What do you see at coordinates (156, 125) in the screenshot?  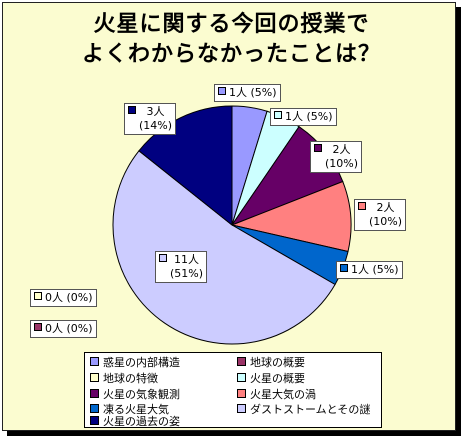 I see `data-label-percent: (14%)` at bounding box center [156, 125].